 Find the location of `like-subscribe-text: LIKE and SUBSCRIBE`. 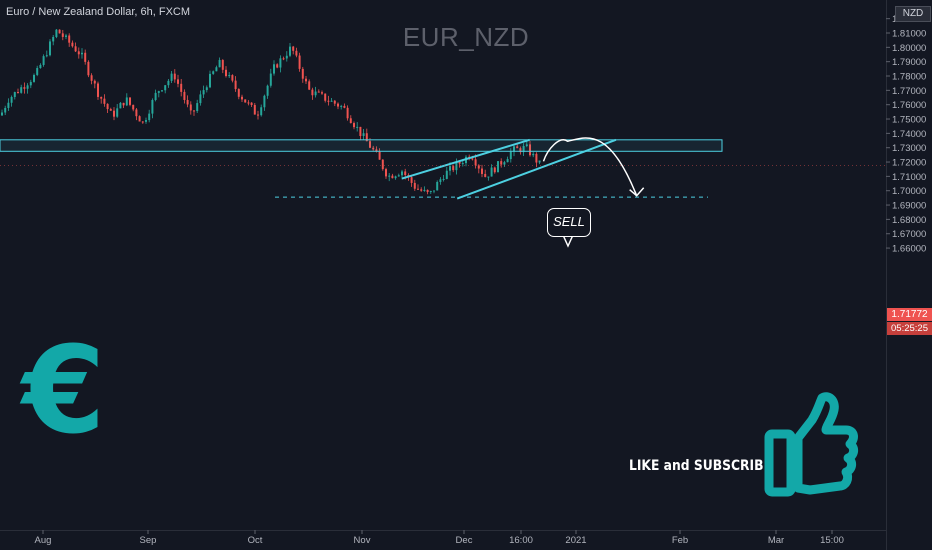

like-subscribe-text: LIKE and SUBSCRIBE is located at coordinates (700, 466).